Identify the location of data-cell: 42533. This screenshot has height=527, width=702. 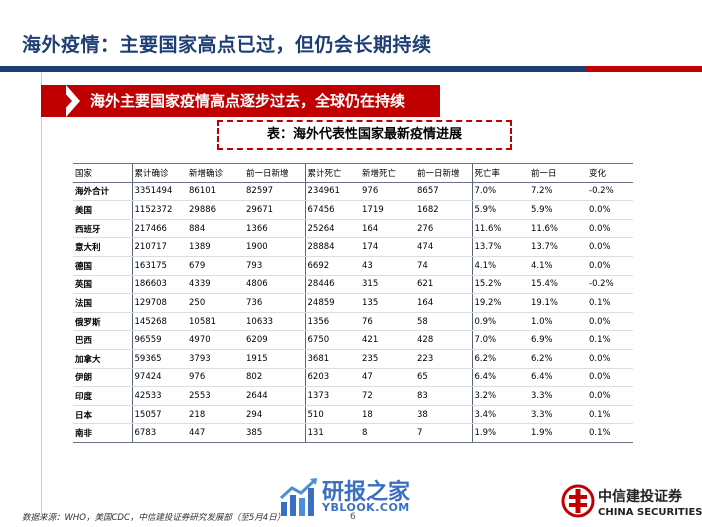
(159, 396).